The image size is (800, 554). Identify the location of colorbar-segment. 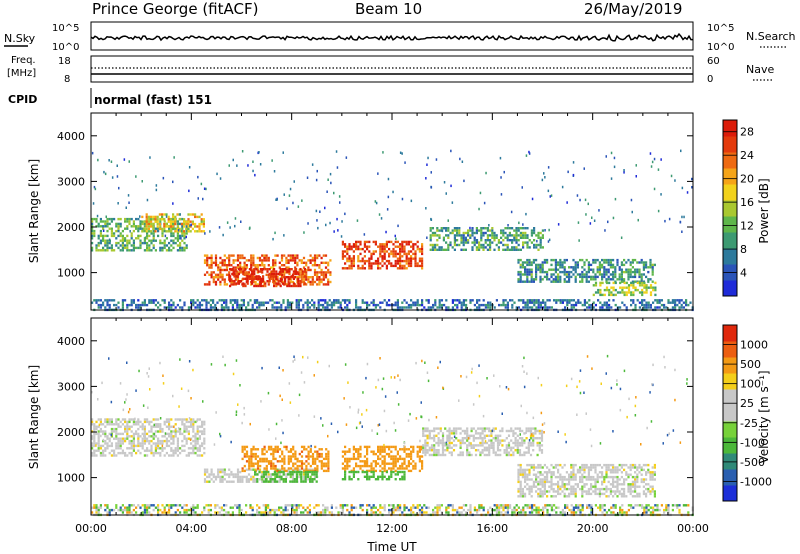
(730, 224).